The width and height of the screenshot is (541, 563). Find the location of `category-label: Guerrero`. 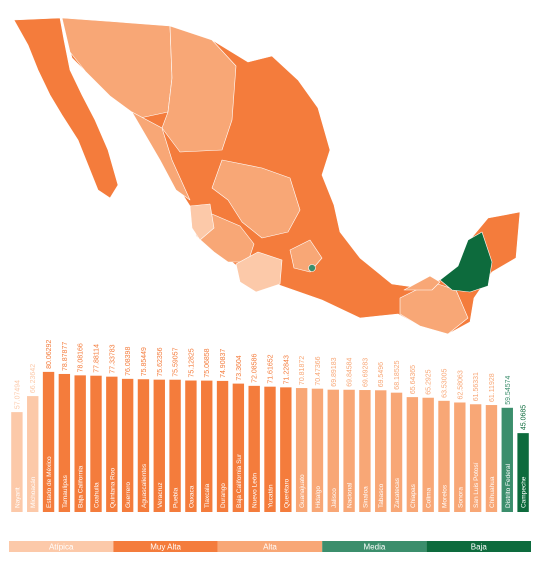

category-label: Guerrero is located at coordinates (128, 495).